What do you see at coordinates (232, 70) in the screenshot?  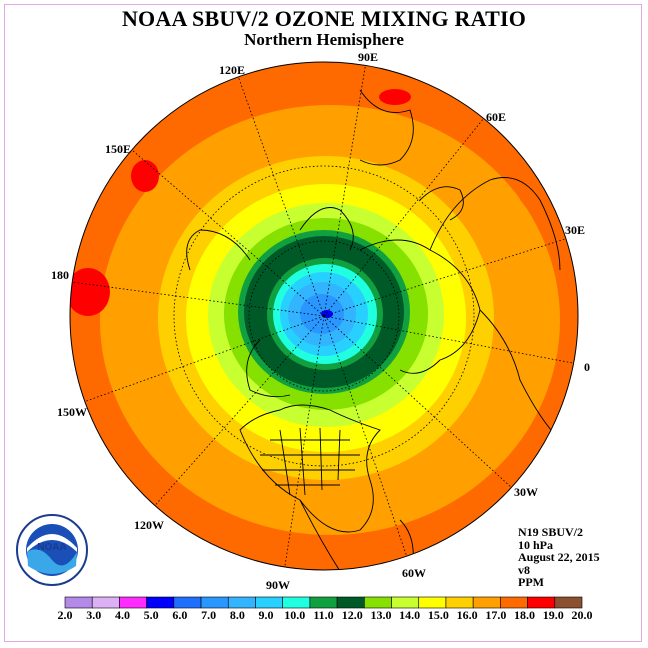 I see `lon-label-120e: 120E` at bounding box center [232, 70].